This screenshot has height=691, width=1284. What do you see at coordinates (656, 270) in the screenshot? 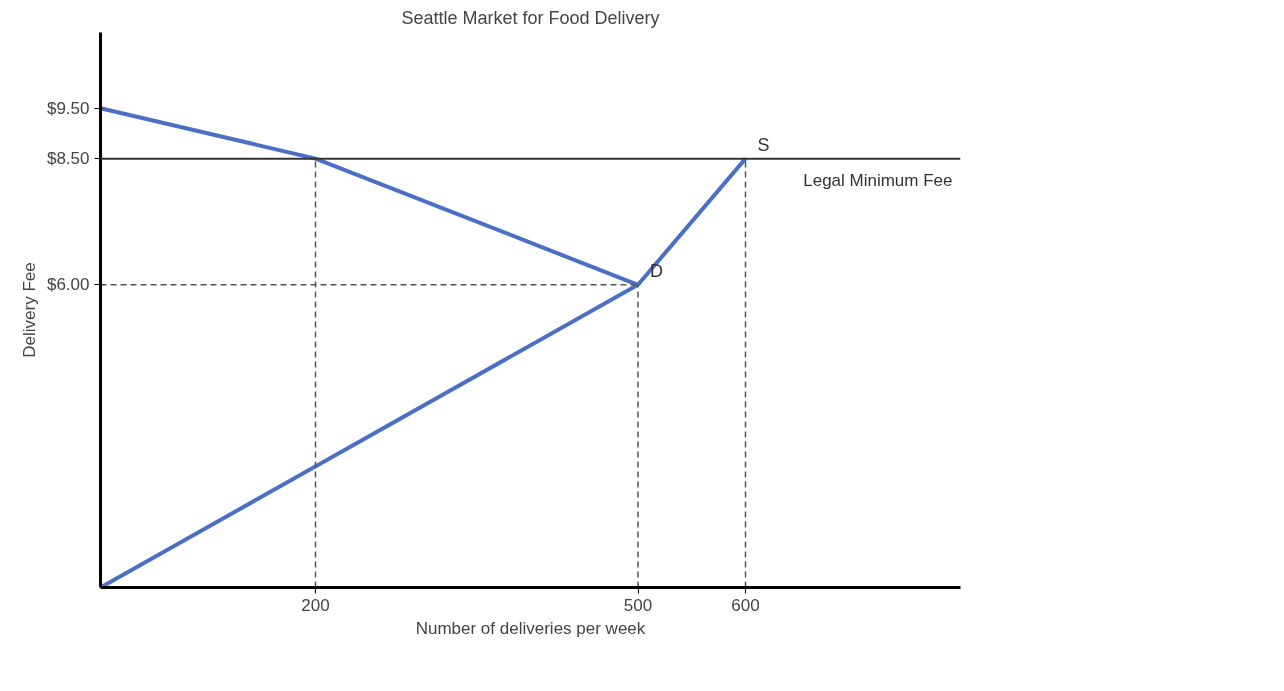
I see `series-label: D` at bounding box center [656, 270].